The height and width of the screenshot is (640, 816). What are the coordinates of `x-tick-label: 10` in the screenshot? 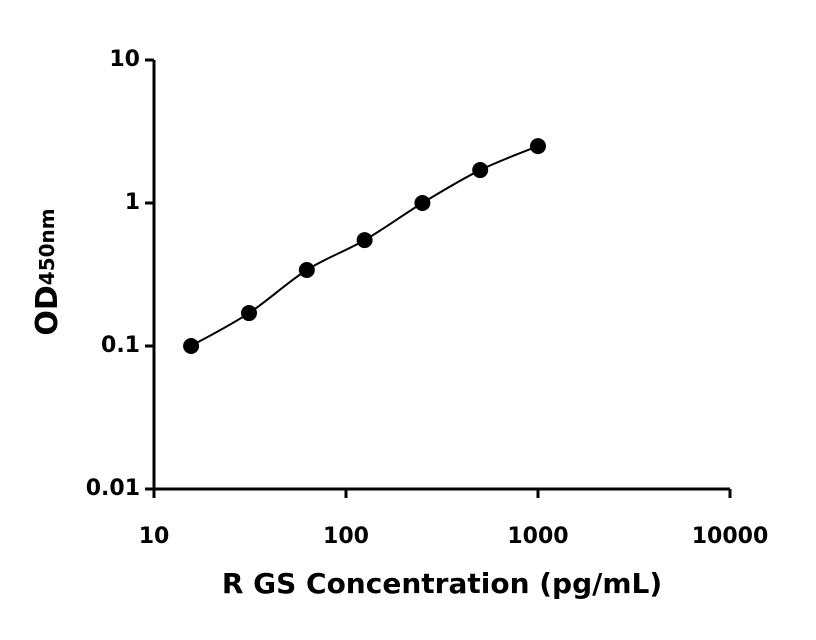 It's located at (154, 536).